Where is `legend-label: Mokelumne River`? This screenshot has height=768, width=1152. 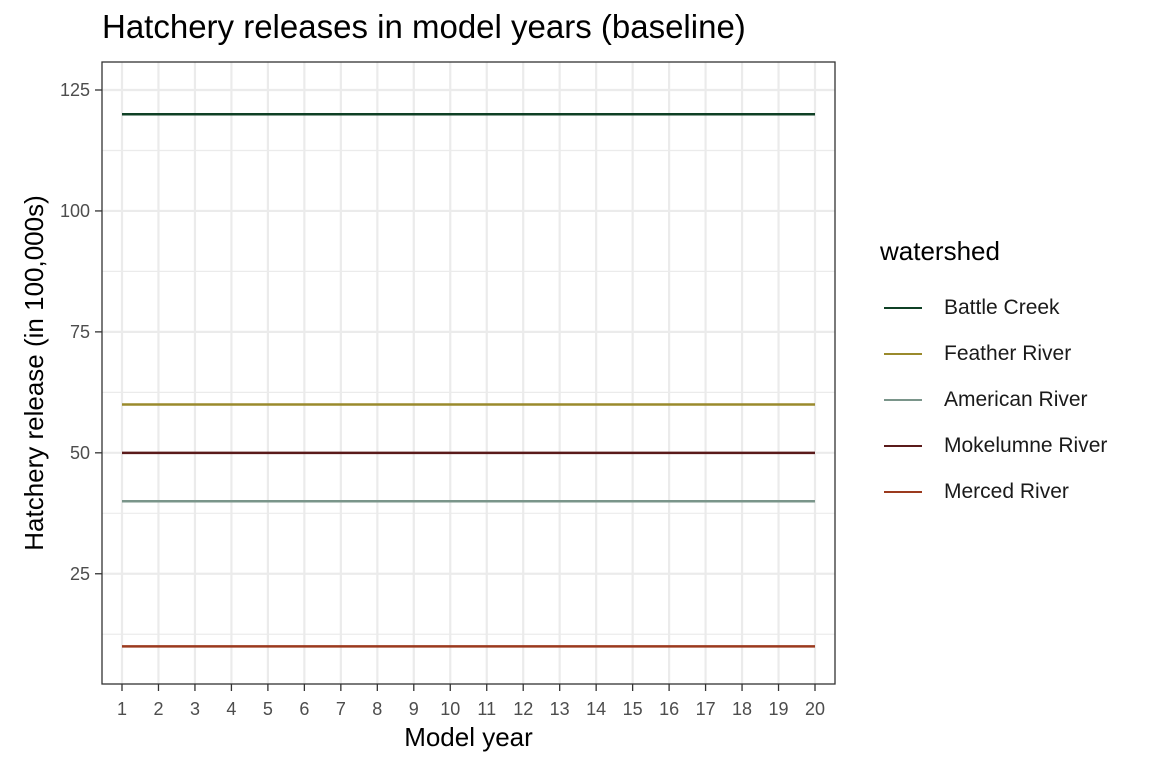
legend-label: Mokelumne River is located at coordinates (1026, 445).